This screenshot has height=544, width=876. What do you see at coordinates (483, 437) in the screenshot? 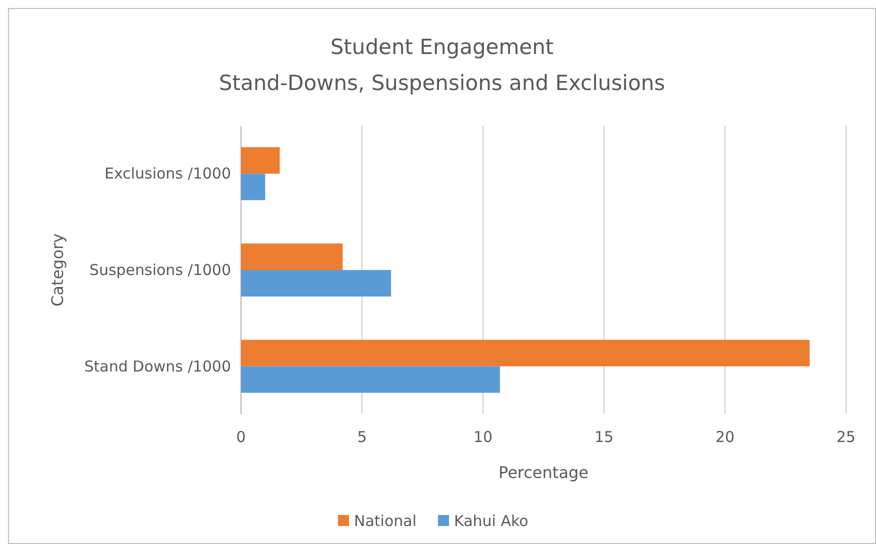
I see `x-tick-label: 10` at bounding box center [483, 437].